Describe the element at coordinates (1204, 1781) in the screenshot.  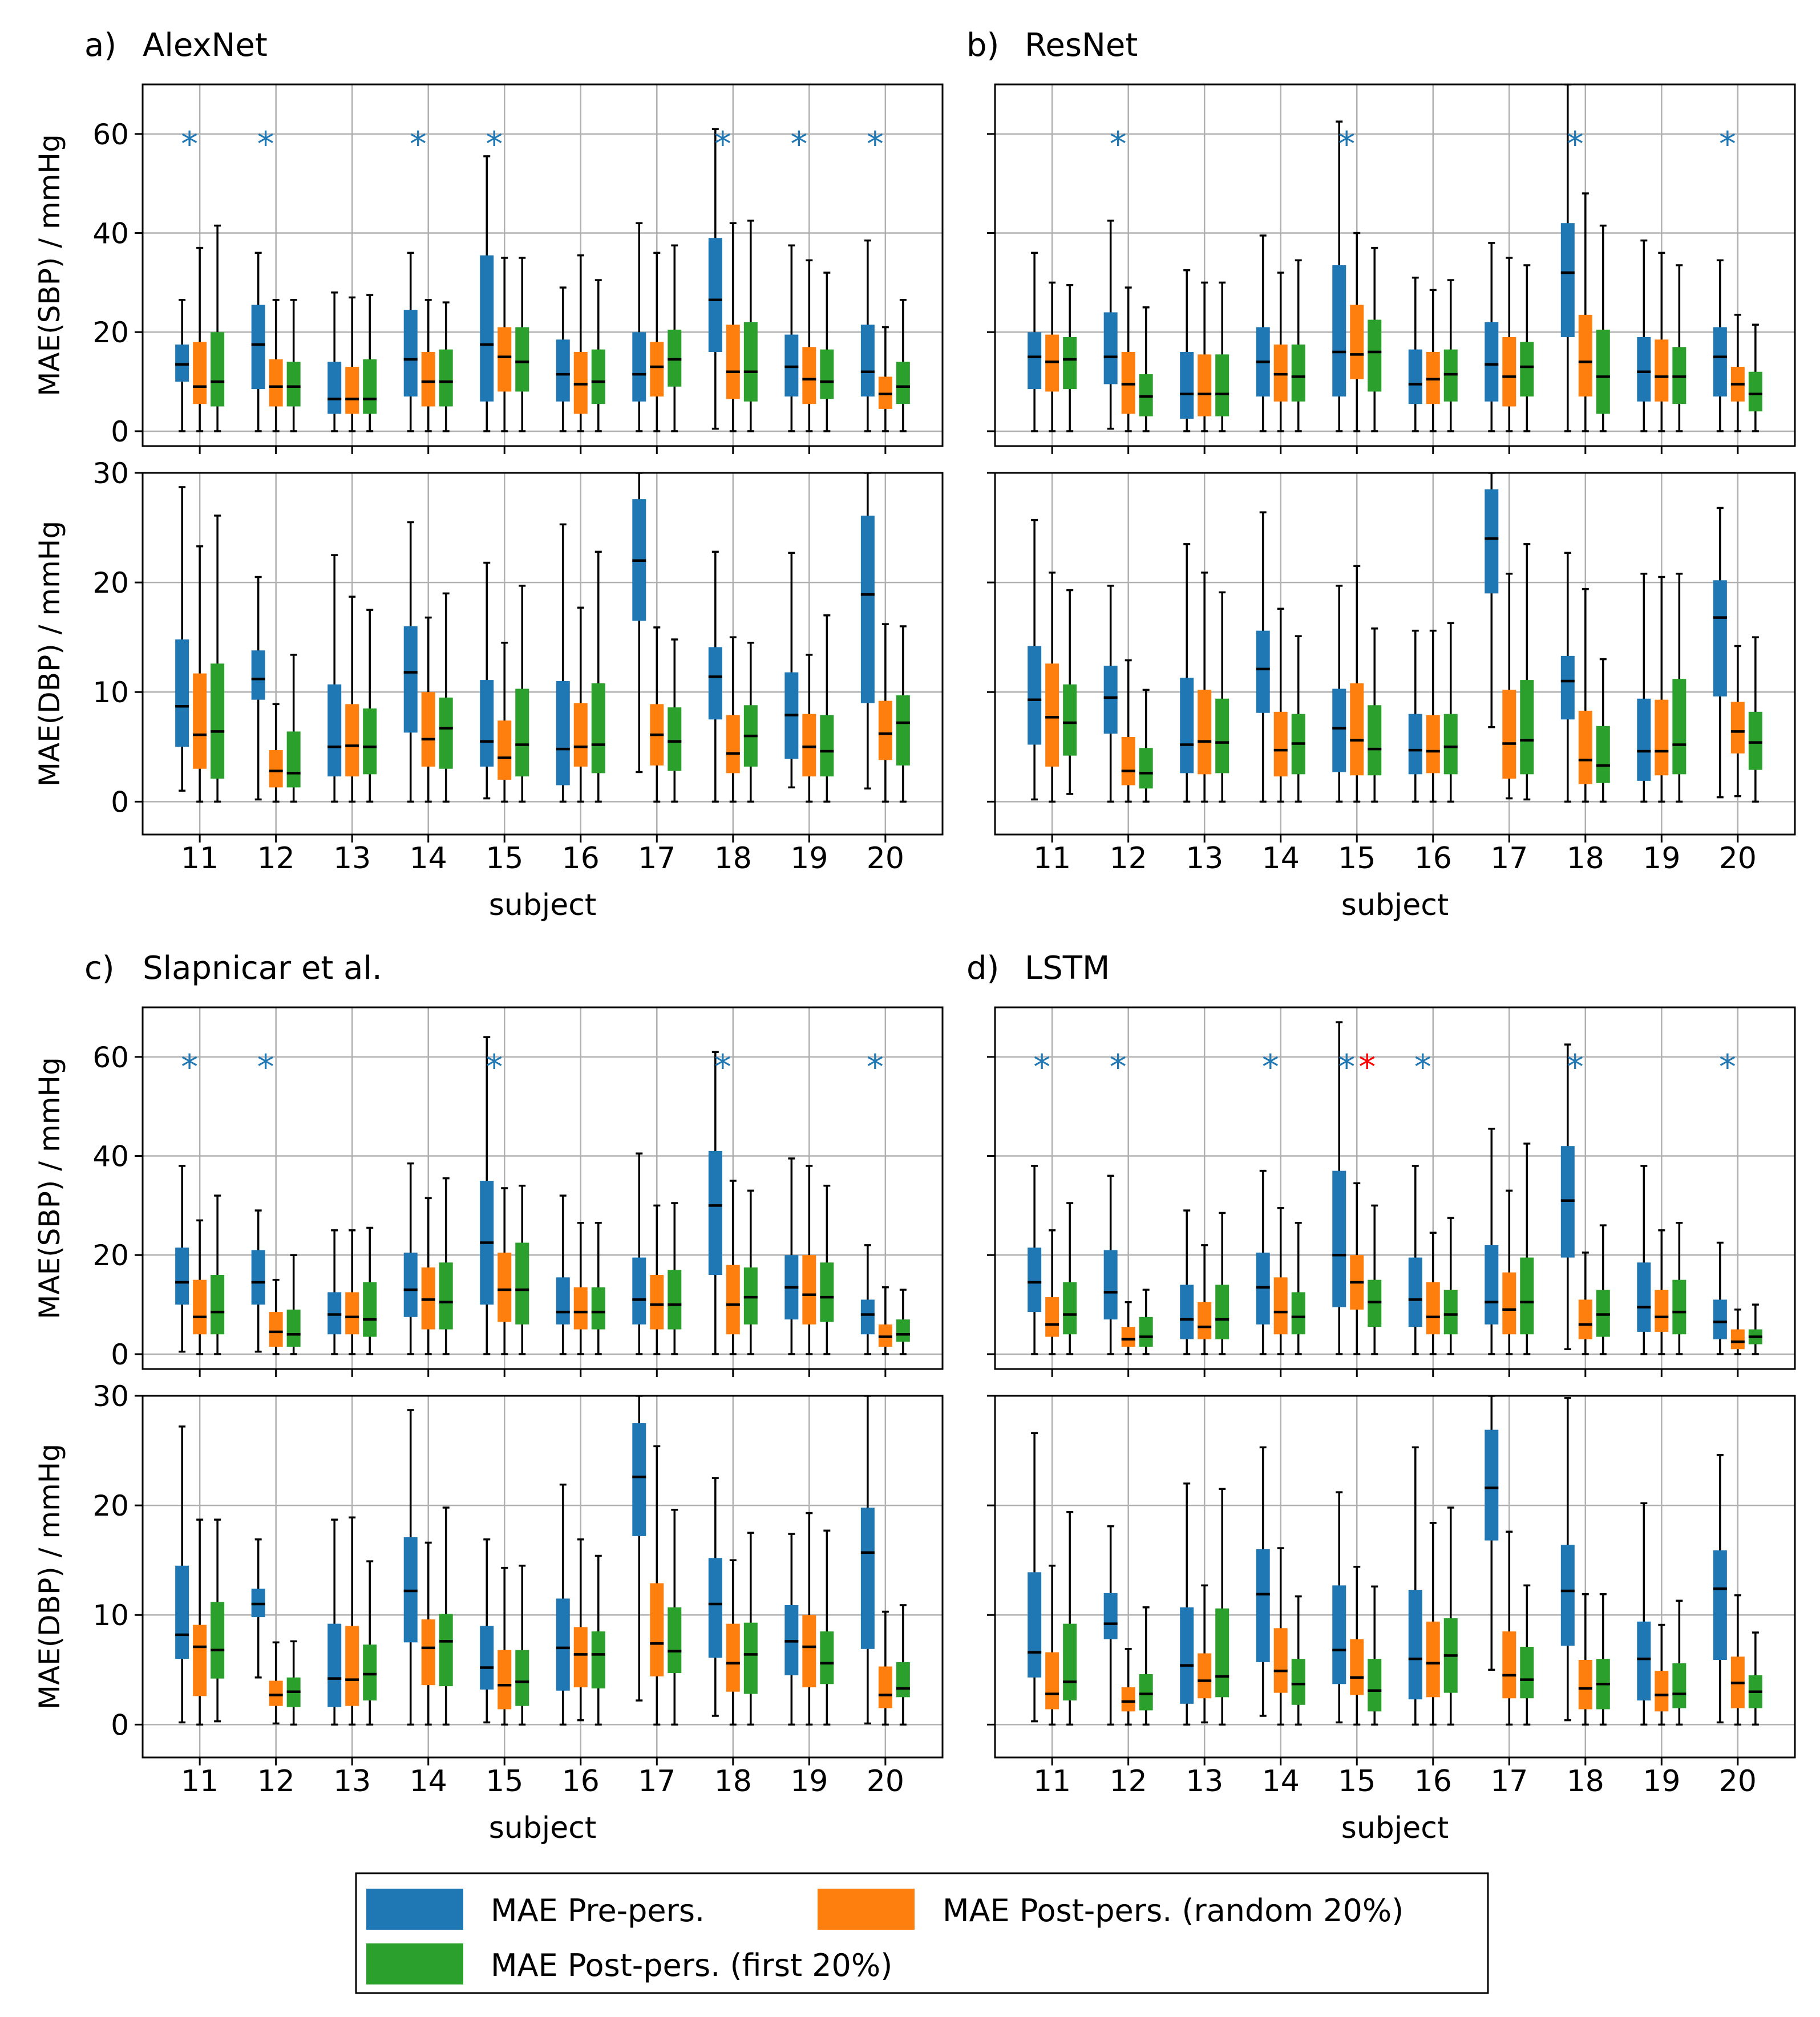
I see `x-tick-label: 13` at that location.